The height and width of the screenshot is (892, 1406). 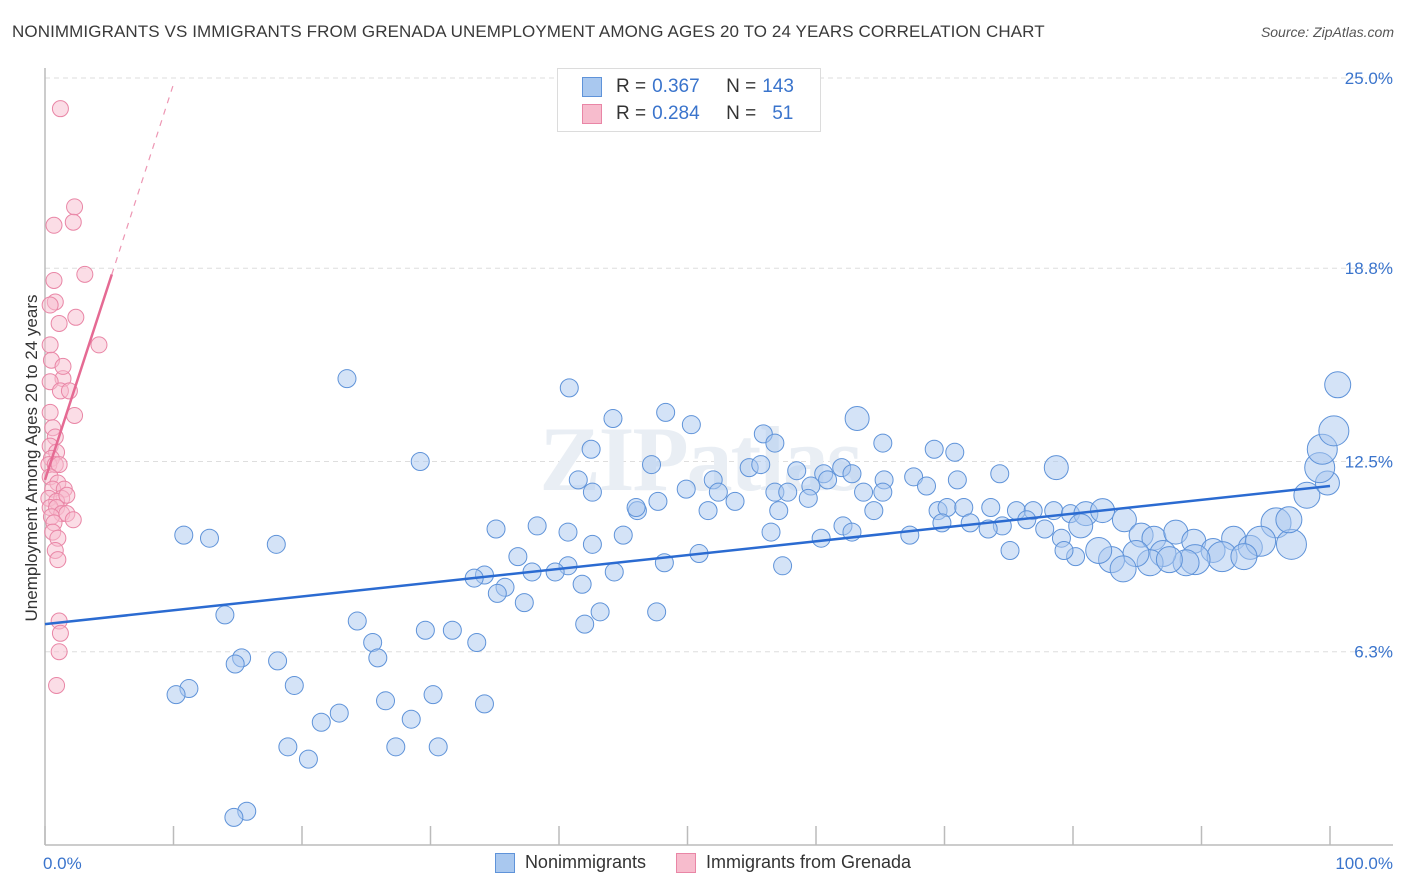 What do you see at coordinates (143, 179) in the screenshot?
I see `grenada-trend-extension` at bounding box center [143, 179].